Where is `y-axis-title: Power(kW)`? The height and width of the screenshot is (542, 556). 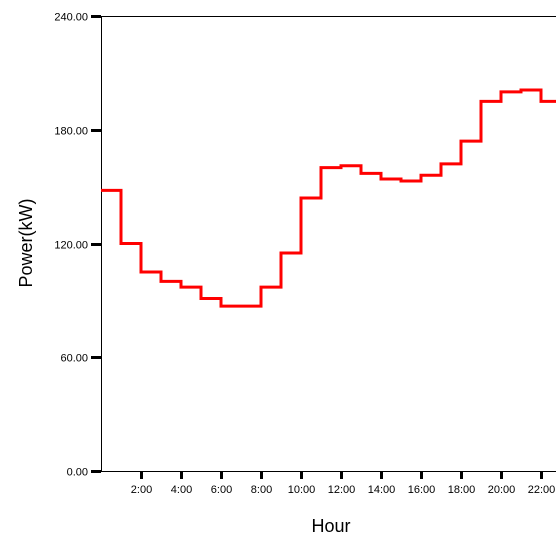 y-axis-title: Power(kW) is located at coordinates (26, 243).